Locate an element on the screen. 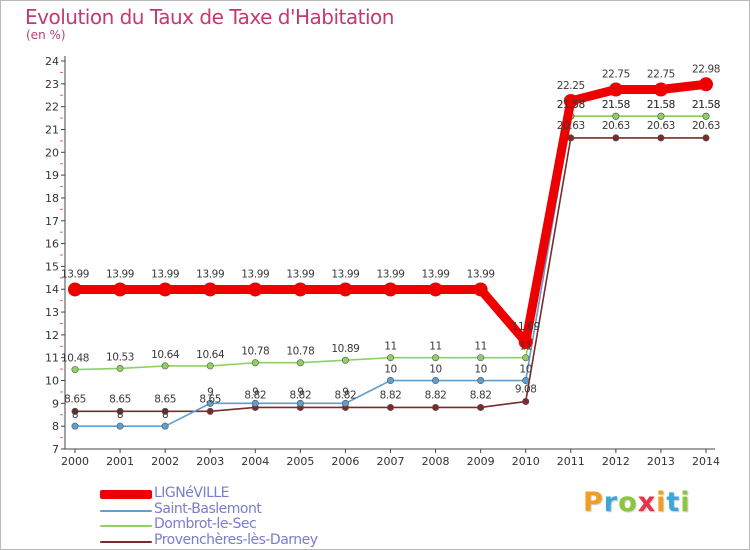 The image size is (750, 550). data-label: 9.08 is located at coordinates (526, 390).